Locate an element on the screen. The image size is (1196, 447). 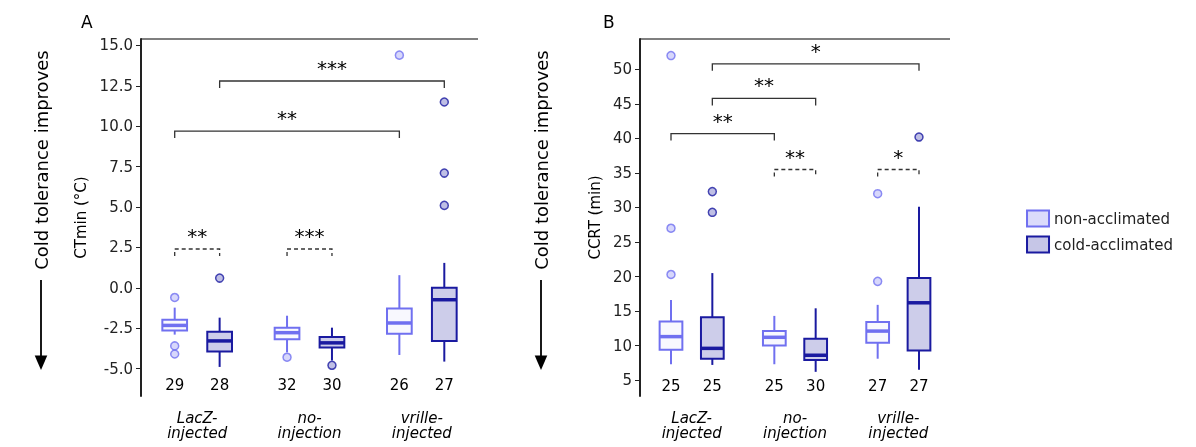
legend-label: non-acclimated is located at coordinates (1112, 218).